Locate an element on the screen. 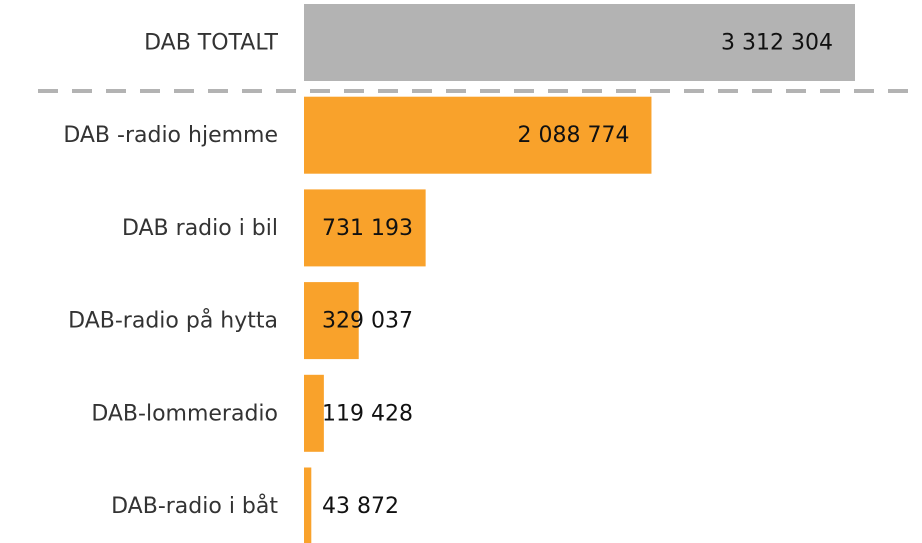 The image size is (922, 543). category-label: DAB radio i bil is located at coordinates (200, 228).